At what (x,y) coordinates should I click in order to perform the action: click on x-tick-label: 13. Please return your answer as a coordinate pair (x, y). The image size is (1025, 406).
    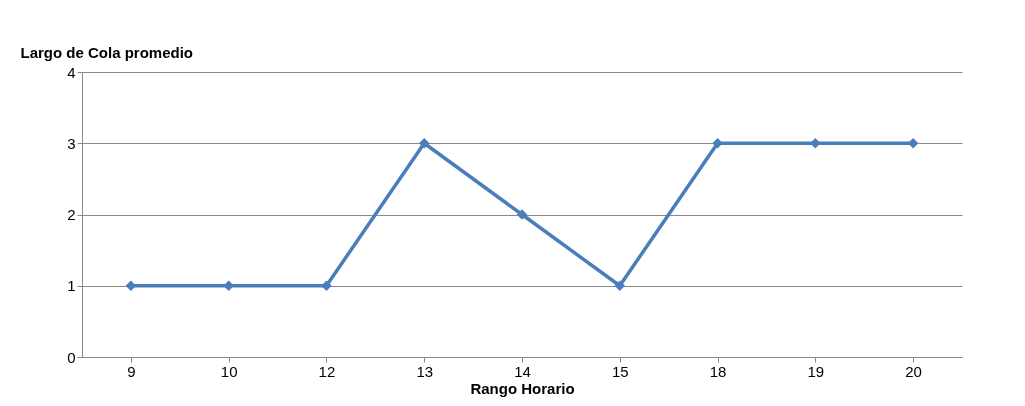
    Looking at the image, I should click on (425, 371).